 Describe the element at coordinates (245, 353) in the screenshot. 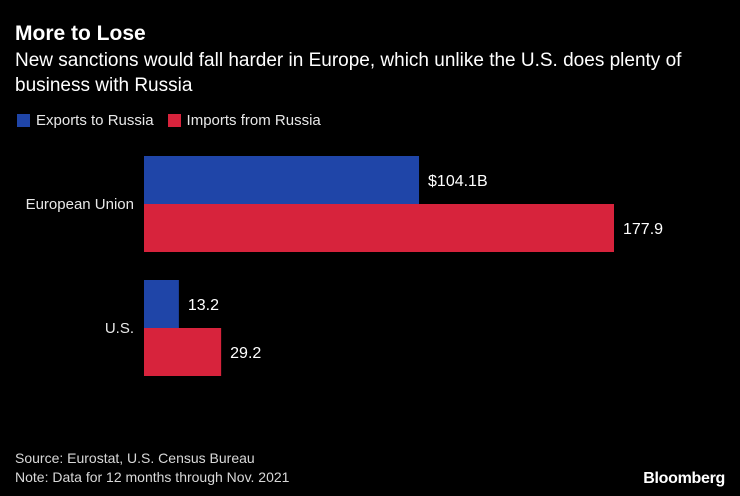

I see `data-label: 29.2` at that location.